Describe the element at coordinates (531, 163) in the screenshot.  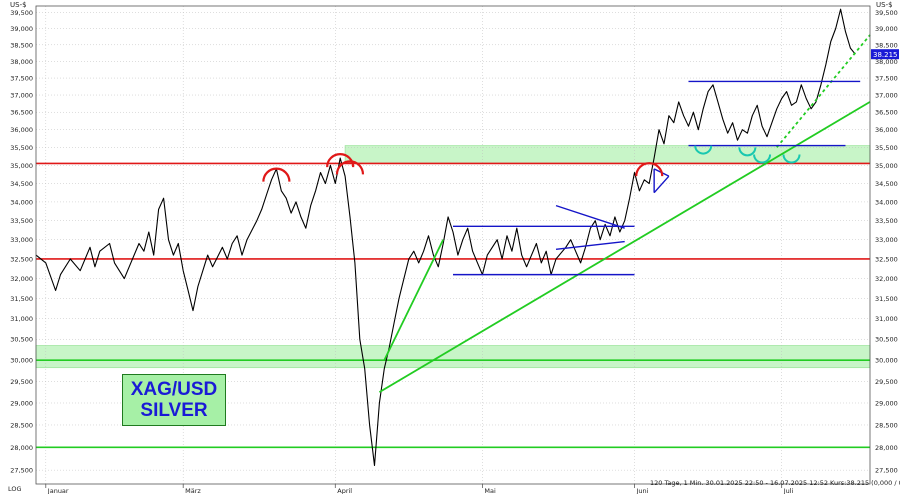
I see `pattern-arcs` at that location.